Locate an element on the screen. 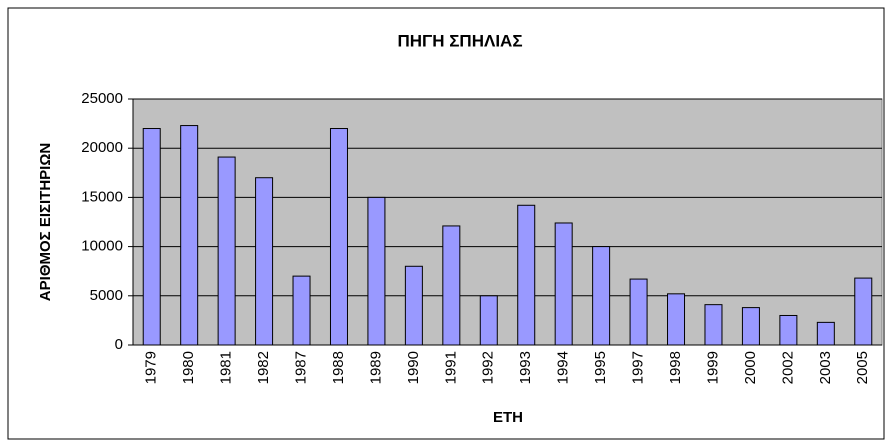 This screenshot has width=890, height=446. x-tick-label: 1980 is located at coordinates (188, 367).